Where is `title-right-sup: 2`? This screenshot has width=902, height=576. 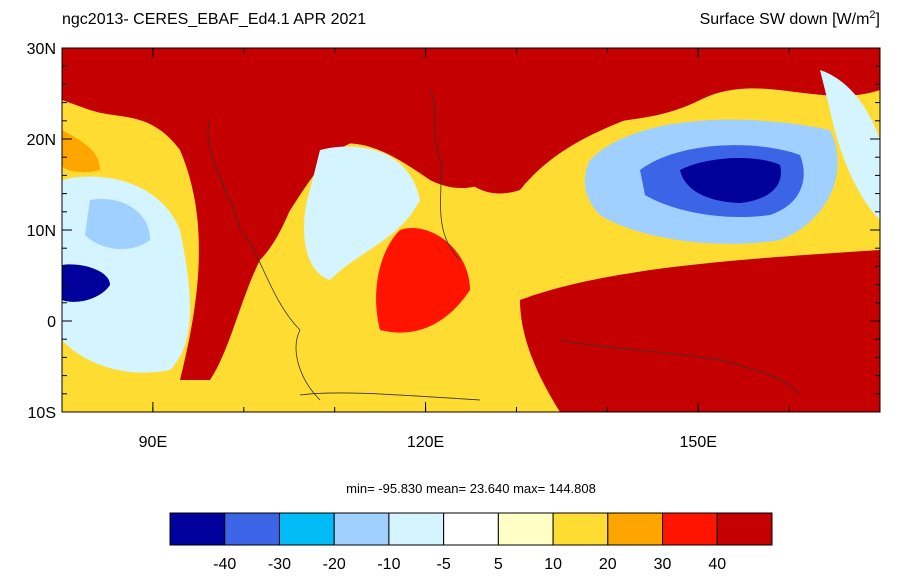
title-right-sup: 2 is located at coordinates (872, 15).